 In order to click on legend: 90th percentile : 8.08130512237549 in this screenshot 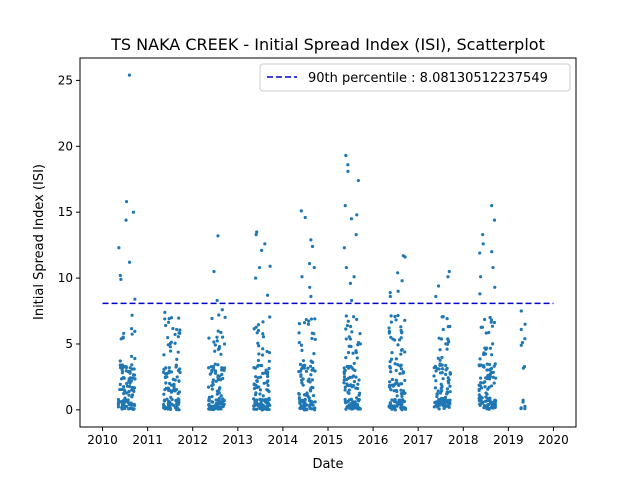, I will do `click(415, 77)`.